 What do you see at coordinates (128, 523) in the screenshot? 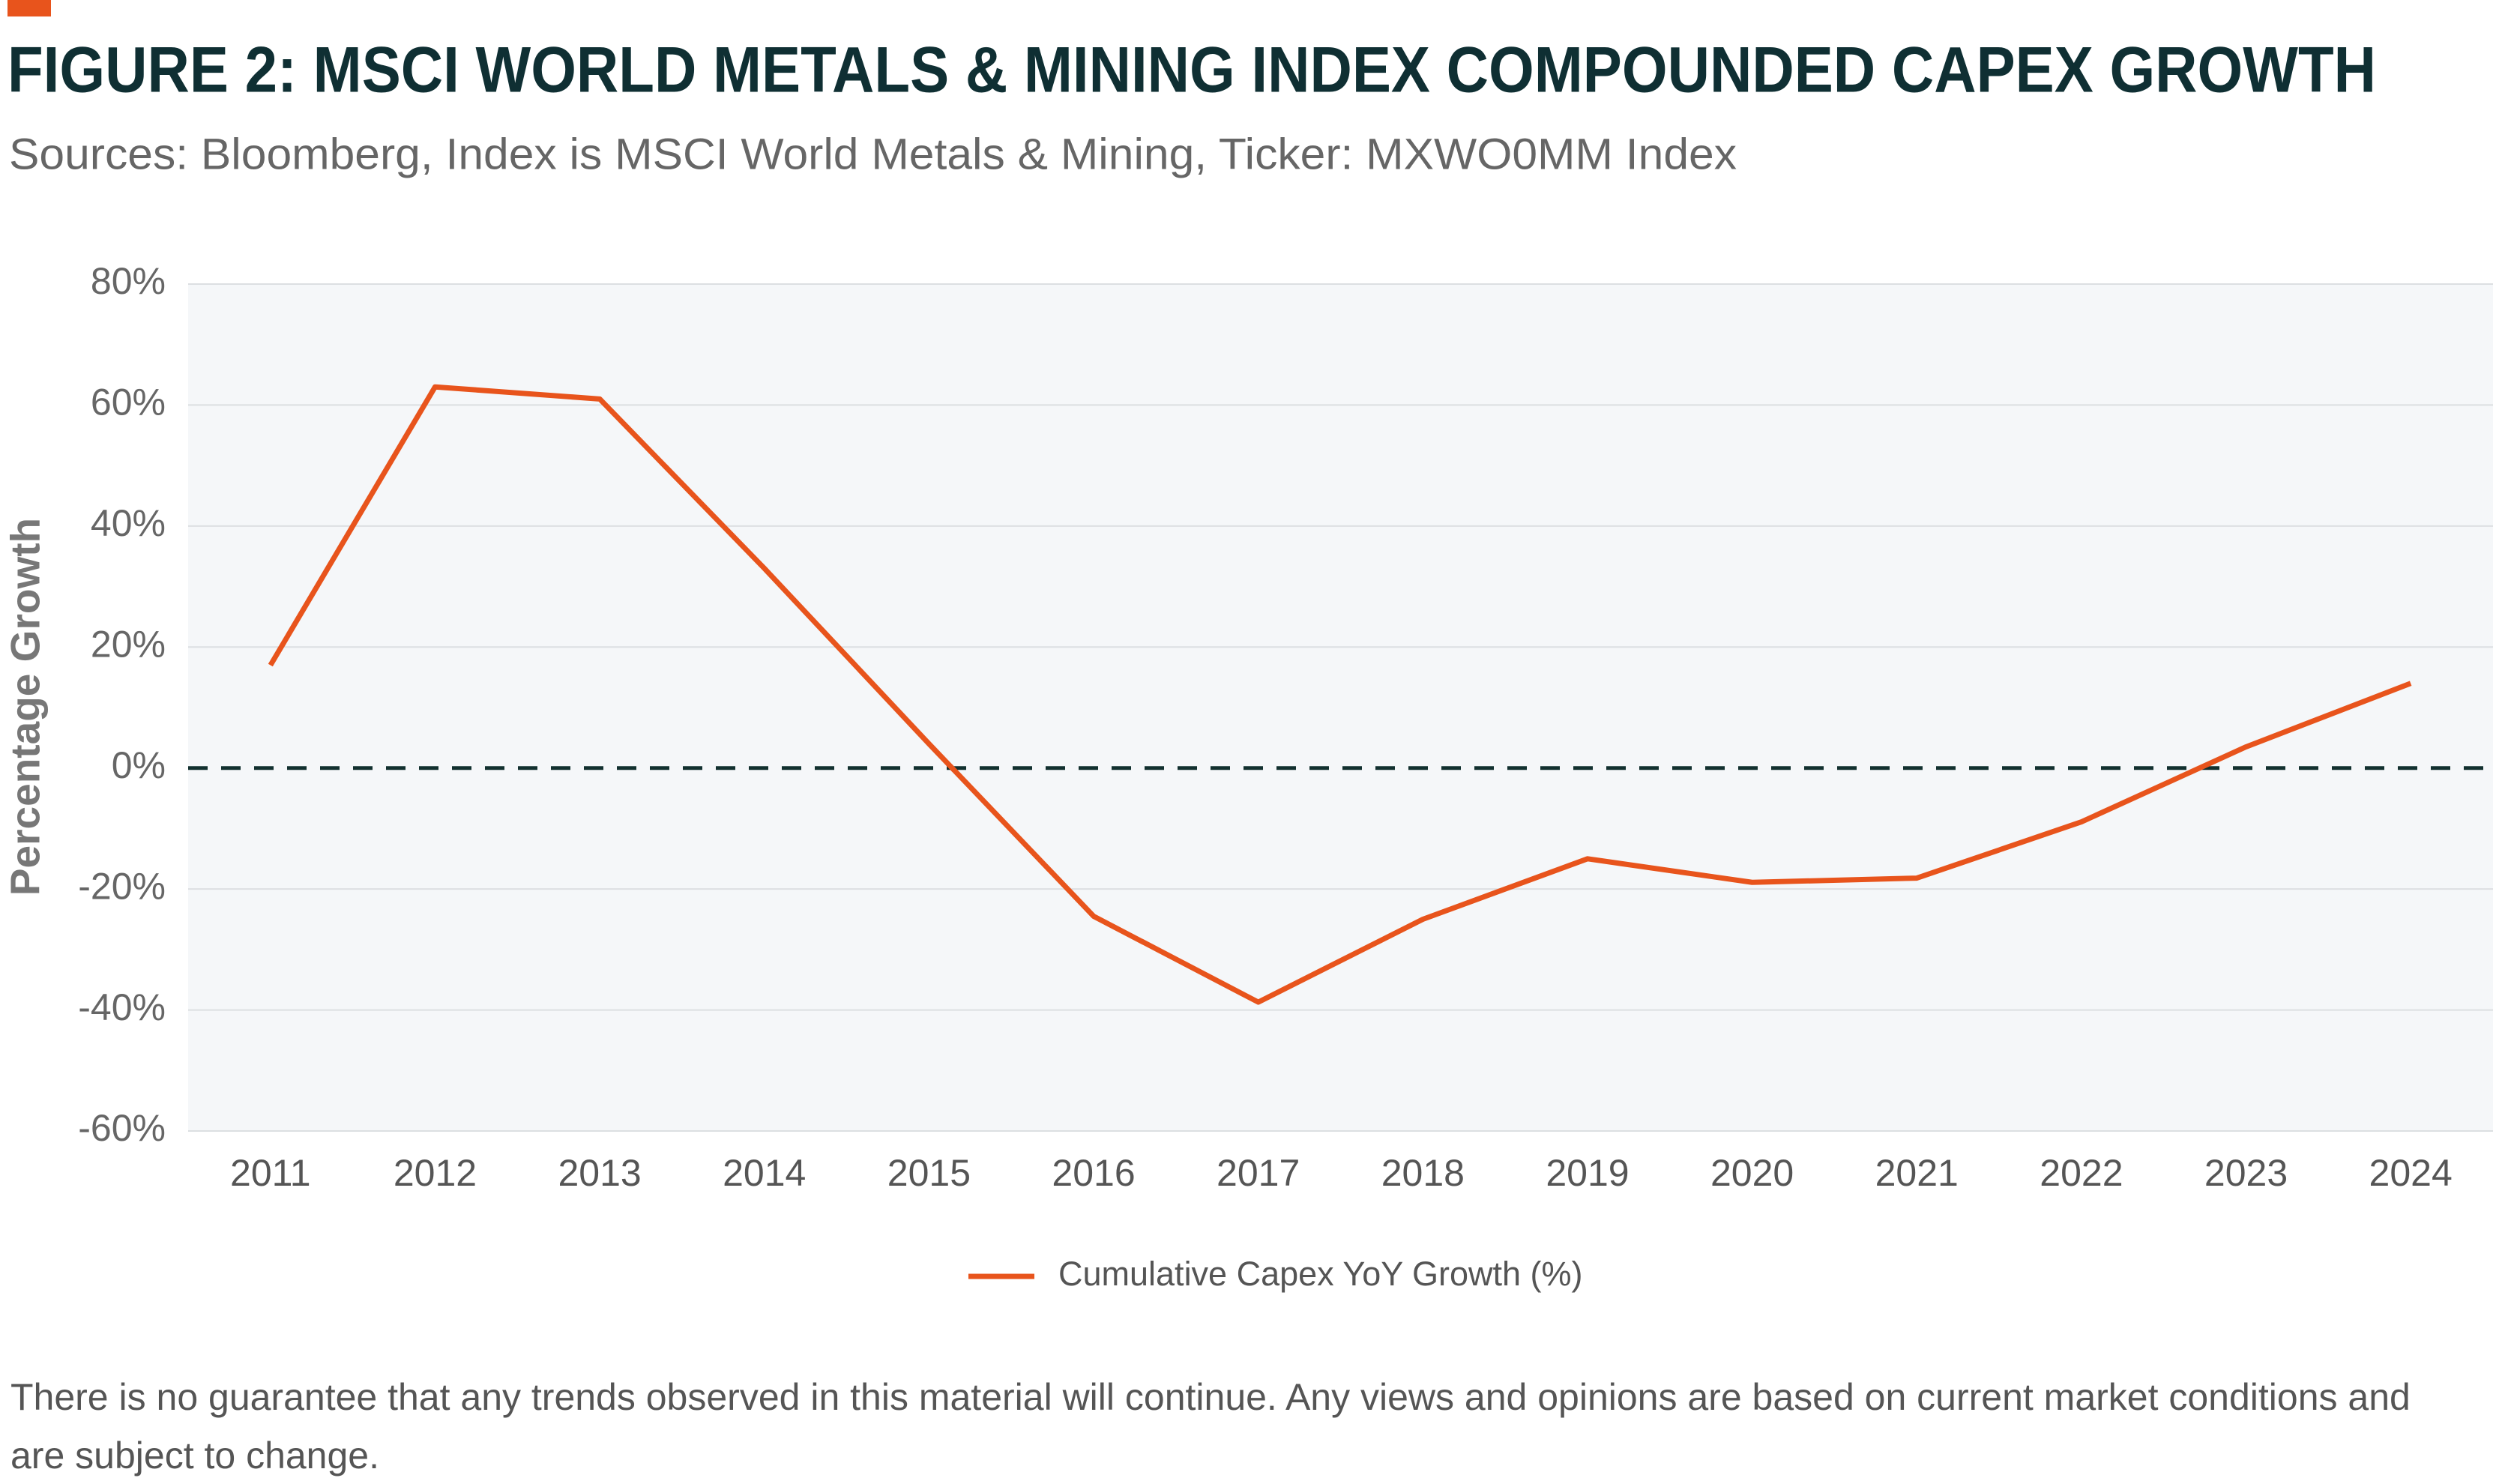
I see `y-tick-label: 40%` at bounding box center [128, 523].